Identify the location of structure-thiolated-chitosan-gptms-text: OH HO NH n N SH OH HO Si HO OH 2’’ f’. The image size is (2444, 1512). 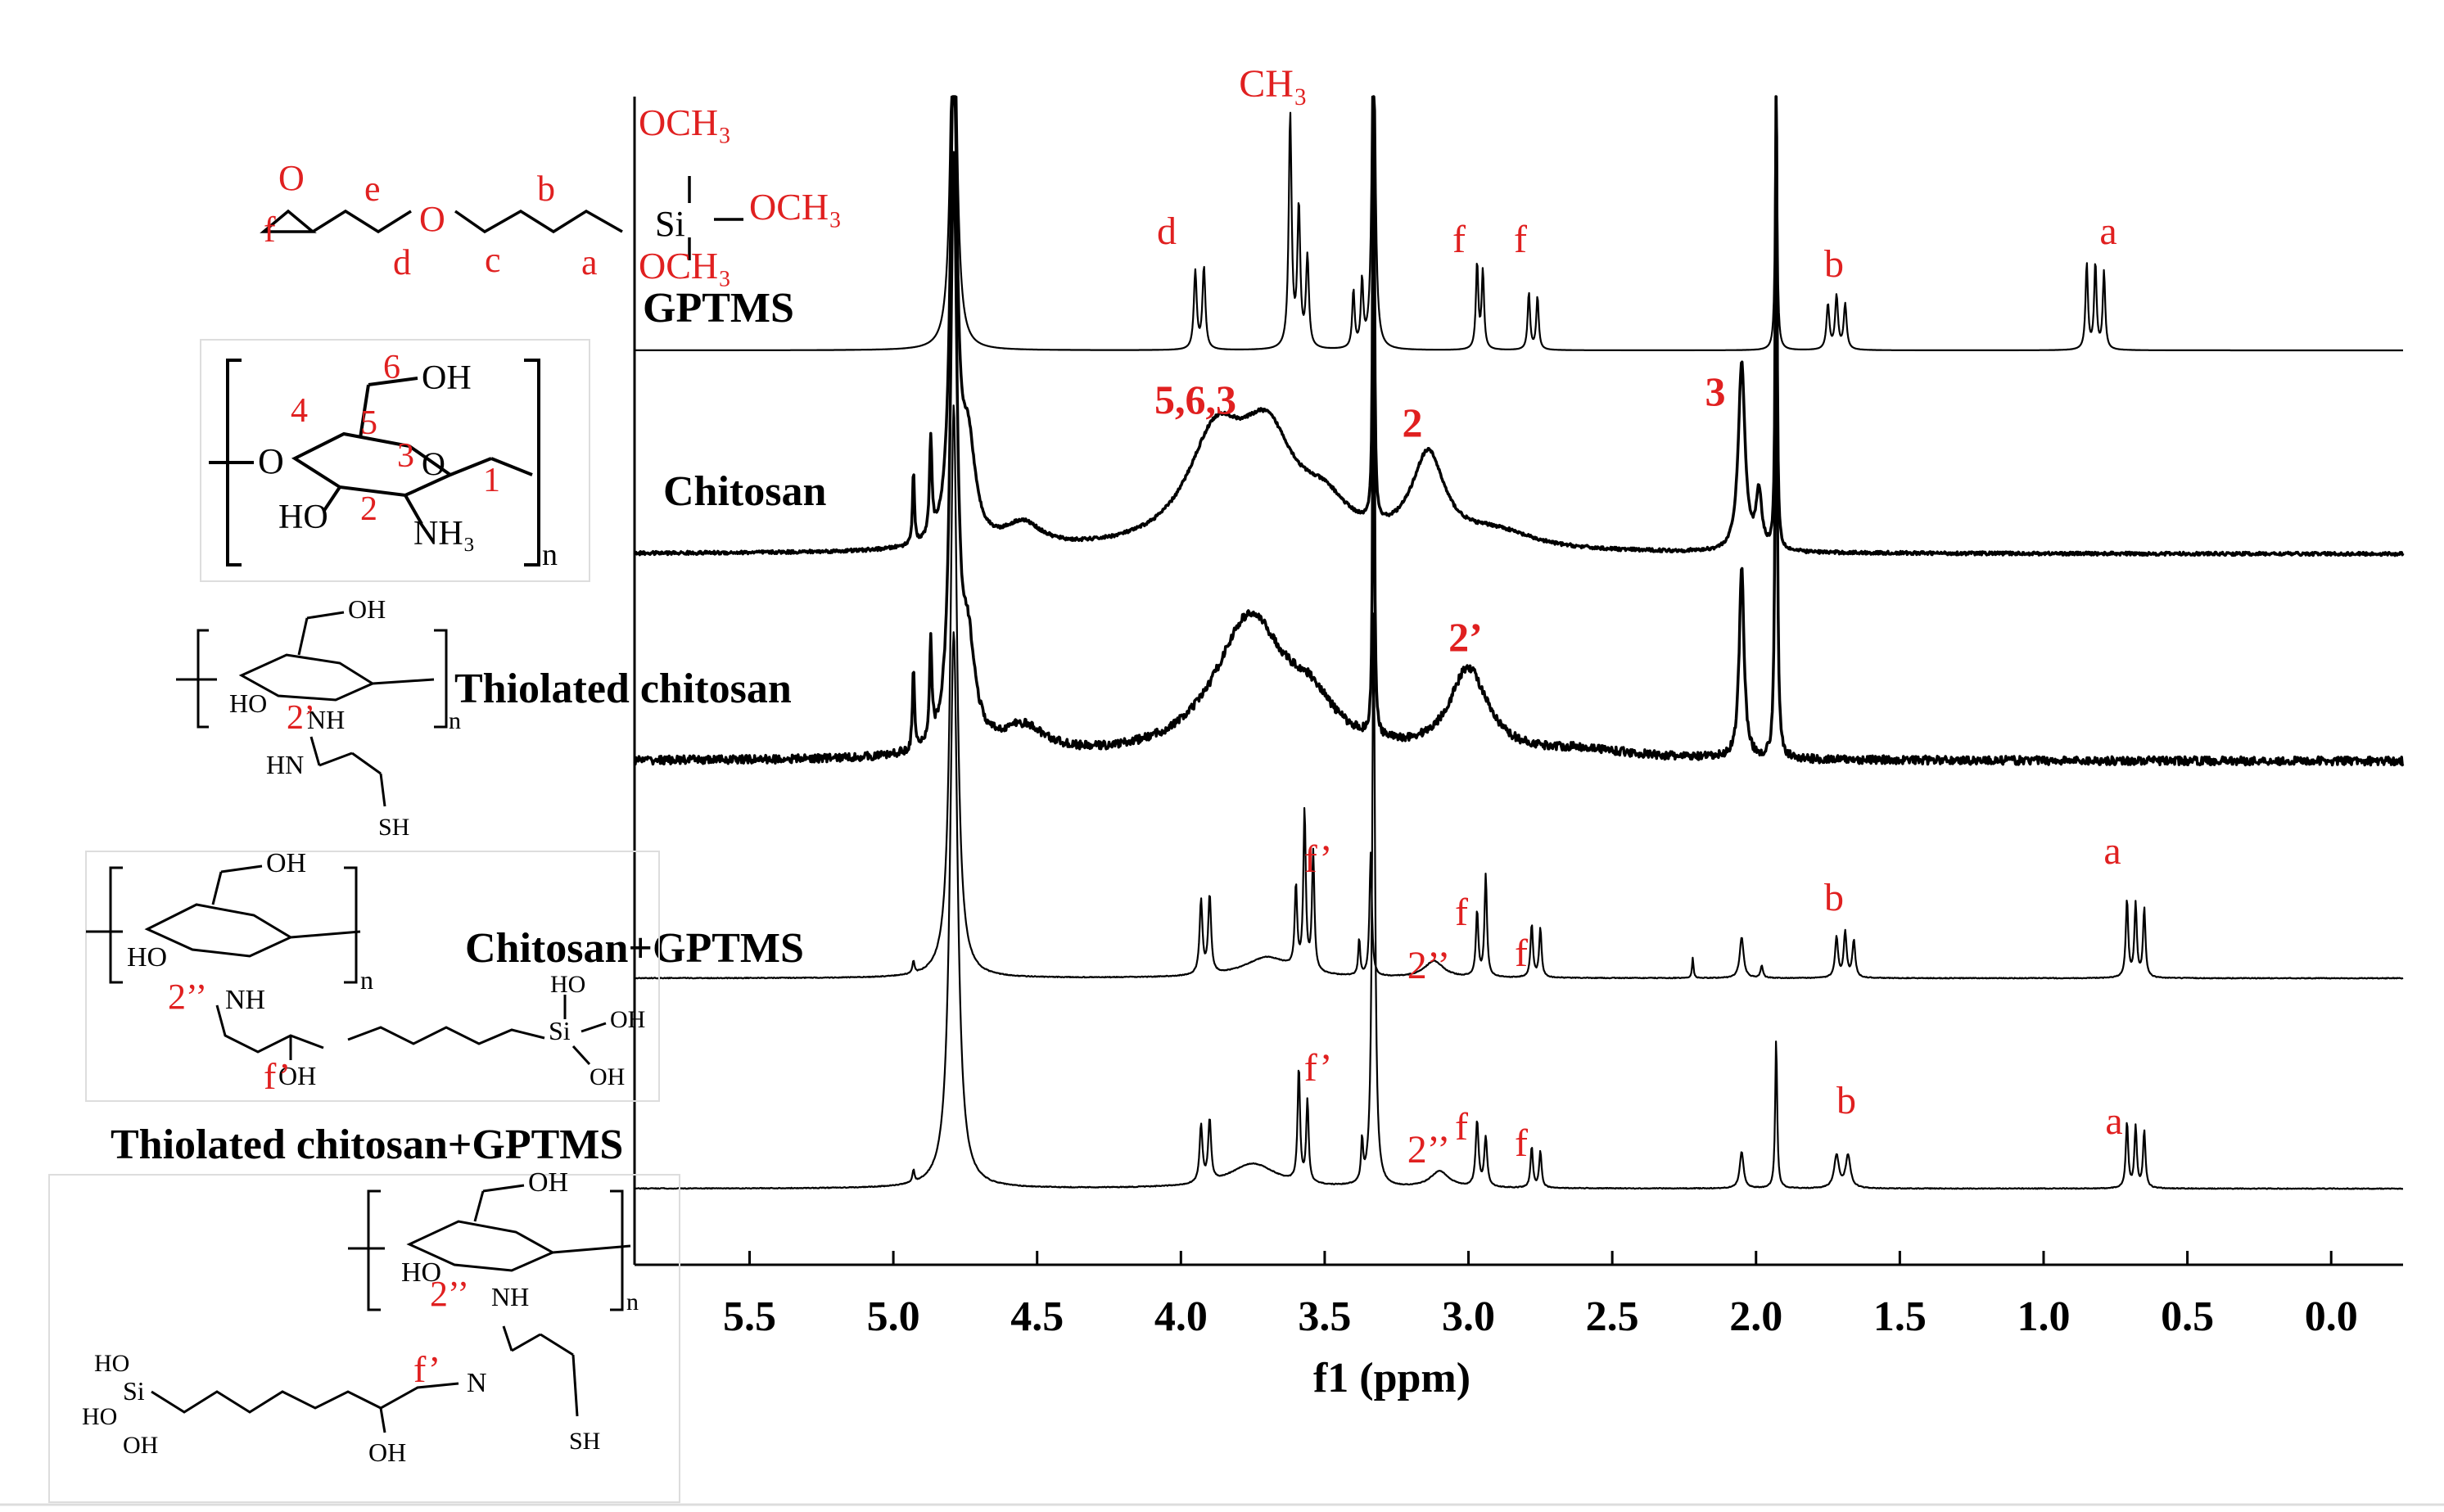
(360, 1317).